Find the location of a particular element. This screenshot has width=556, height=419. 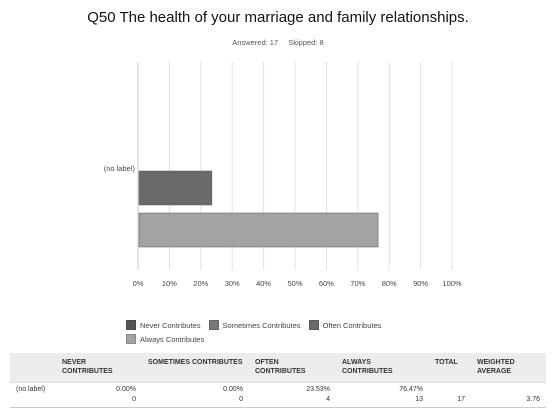

never-count: 0 is located at coordinates (134, 399).